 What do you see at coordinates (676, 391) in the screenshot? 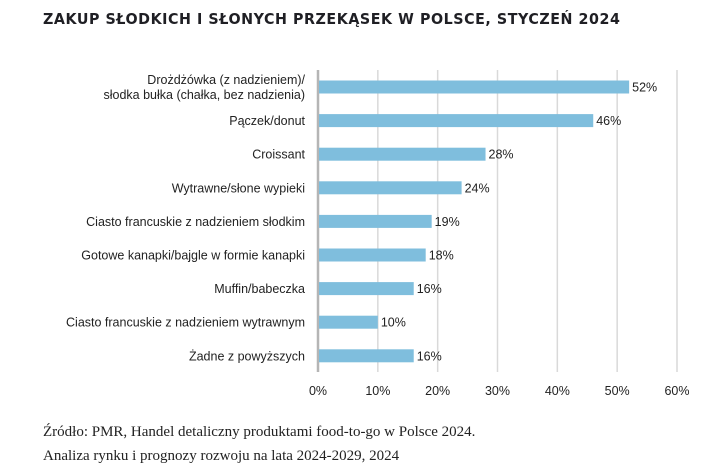
I see `x-tick-label: 60%` at bounding box center [676, 391].